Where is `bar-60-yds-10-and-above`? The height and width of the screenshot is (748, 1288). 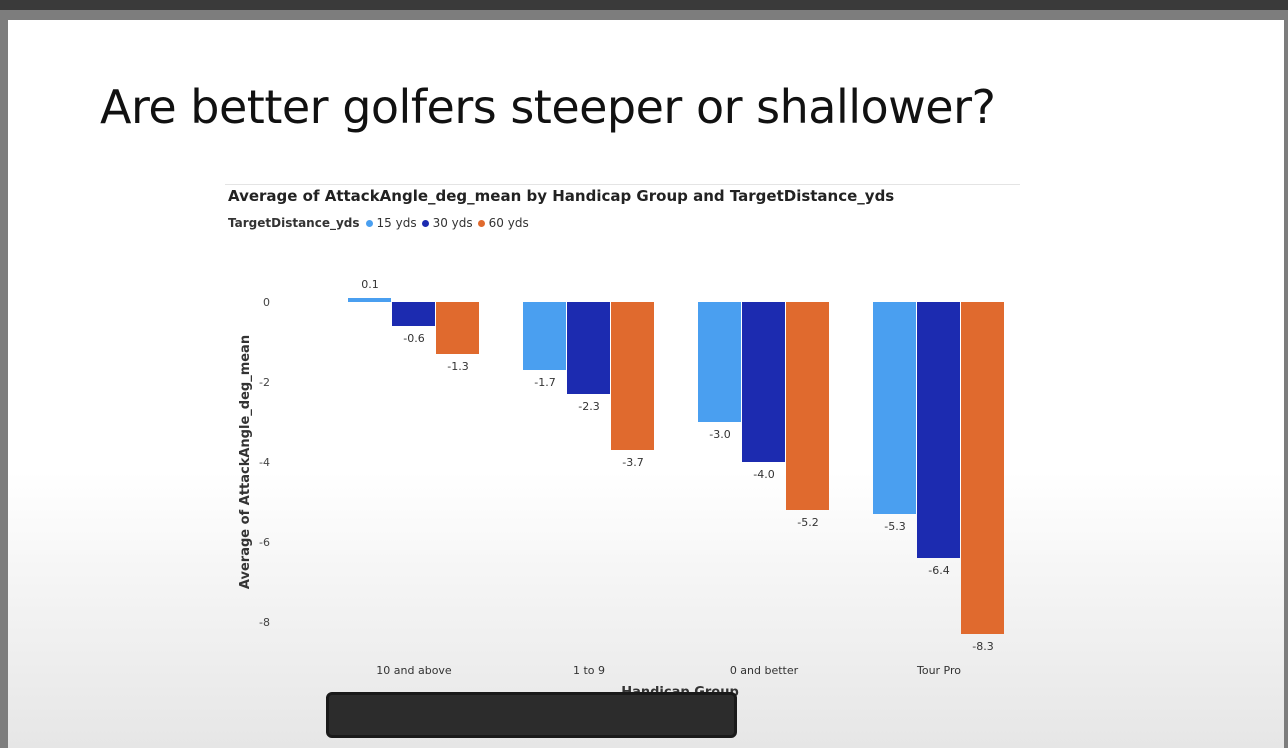
bar-60-yds-10-and-above is located at coordinates (457, 328).